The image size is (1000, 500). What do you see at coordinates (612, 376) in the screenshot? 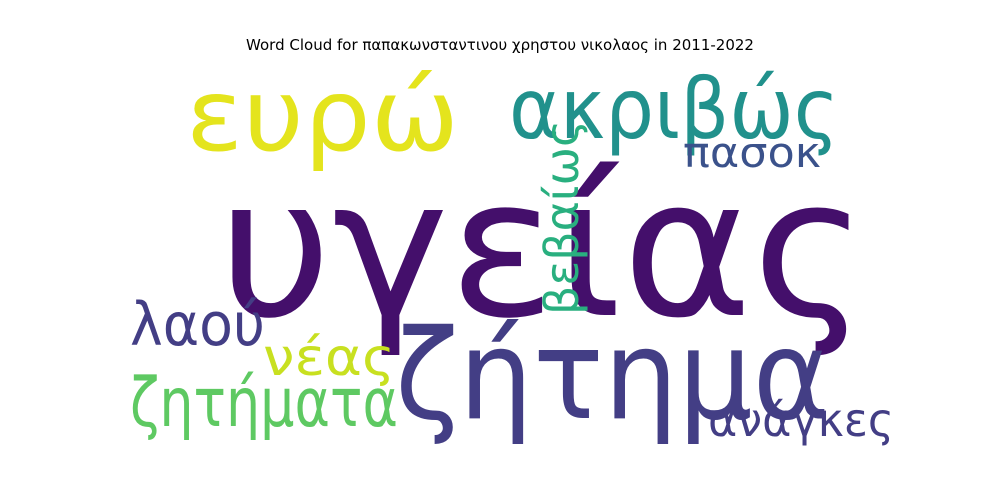
I see `word-zitima: ζήτημα` at bounding box center [612, 376].